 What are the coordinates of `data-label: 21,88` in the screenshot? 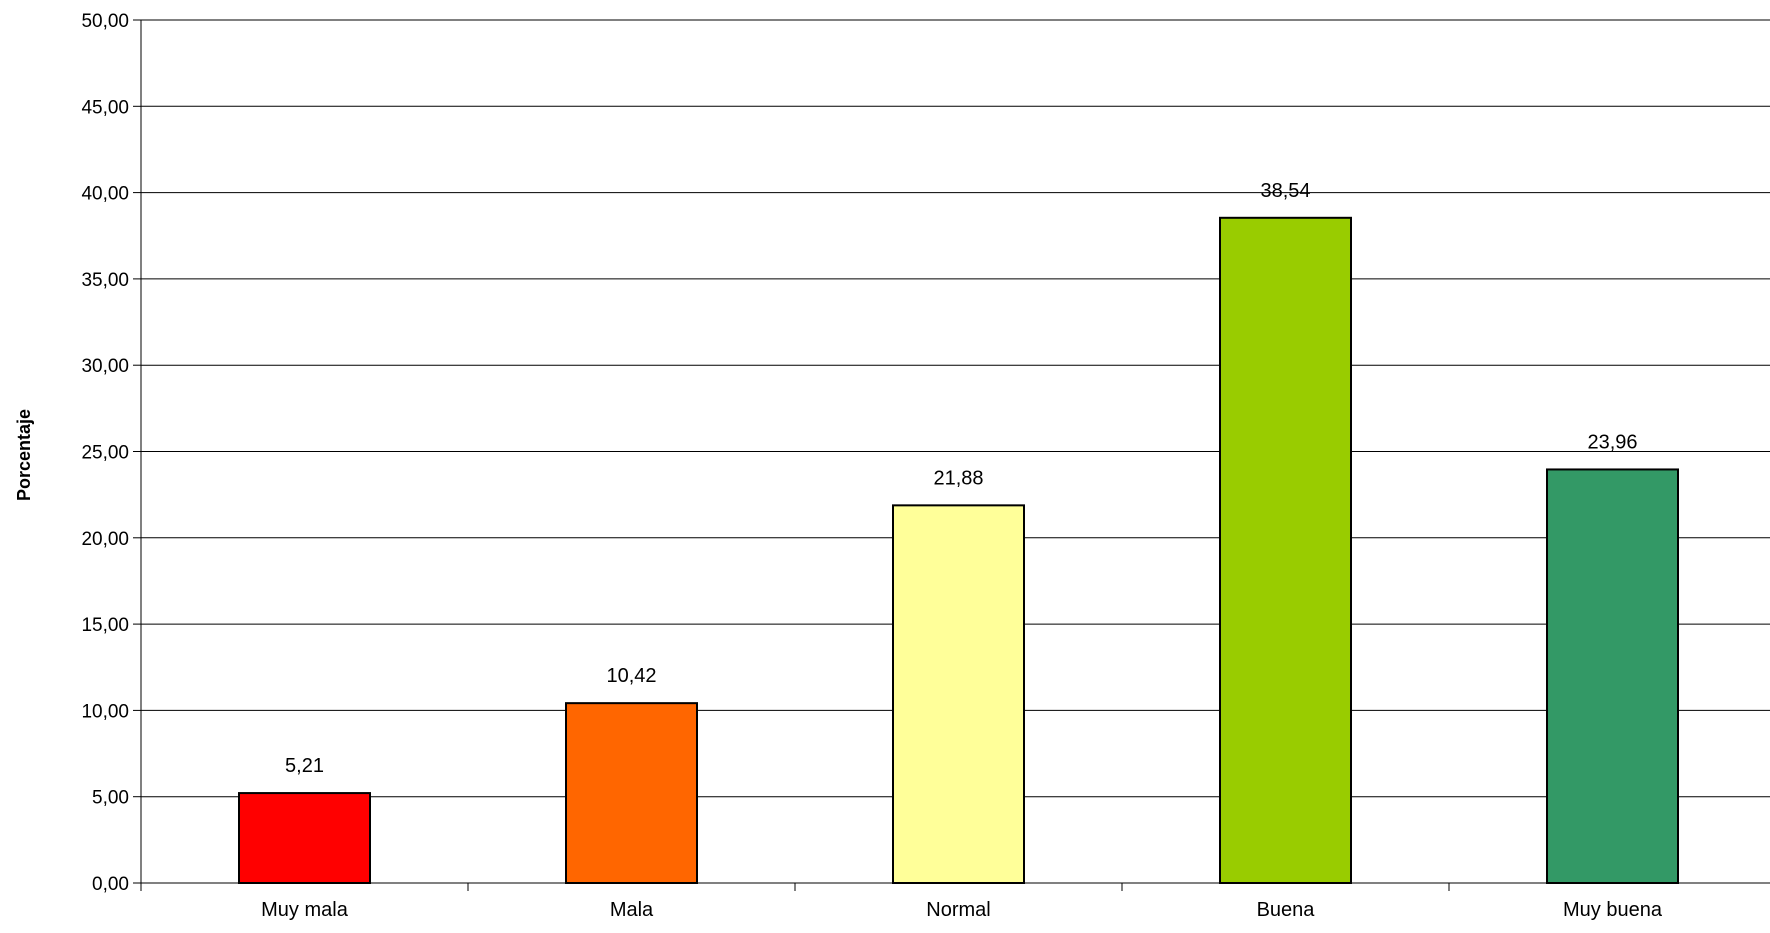 It's located at (958, 478).